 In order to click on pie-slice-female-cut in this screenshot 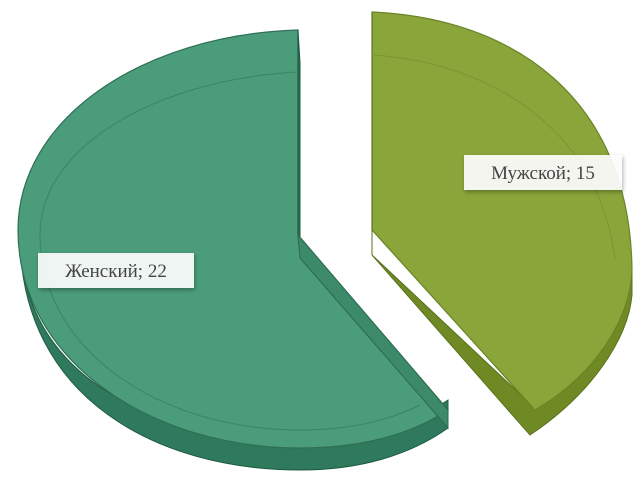, I will do `click(299, 142)`.